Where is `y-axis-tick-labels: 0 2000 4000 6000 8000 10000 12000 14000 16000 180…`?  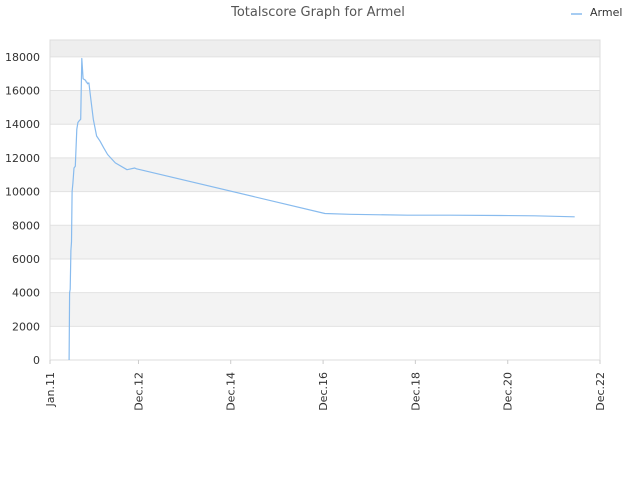
y-axis-tick-labels: 0 2000 4000 6000 8000 10000 12000 14000 16000 180… is located at coordinates (22, 209).